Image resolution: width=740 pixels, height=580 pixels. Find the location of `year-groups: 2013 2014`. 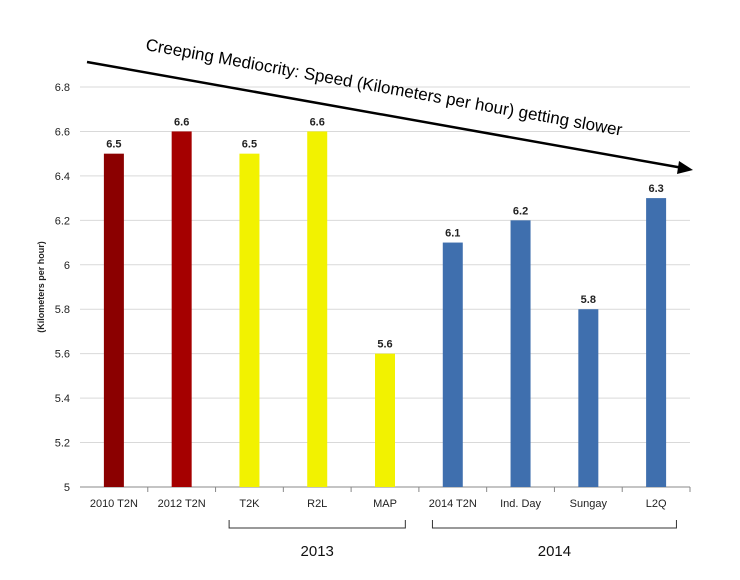

year-groups: 2013 2014 is located at coordinates (452, 540).